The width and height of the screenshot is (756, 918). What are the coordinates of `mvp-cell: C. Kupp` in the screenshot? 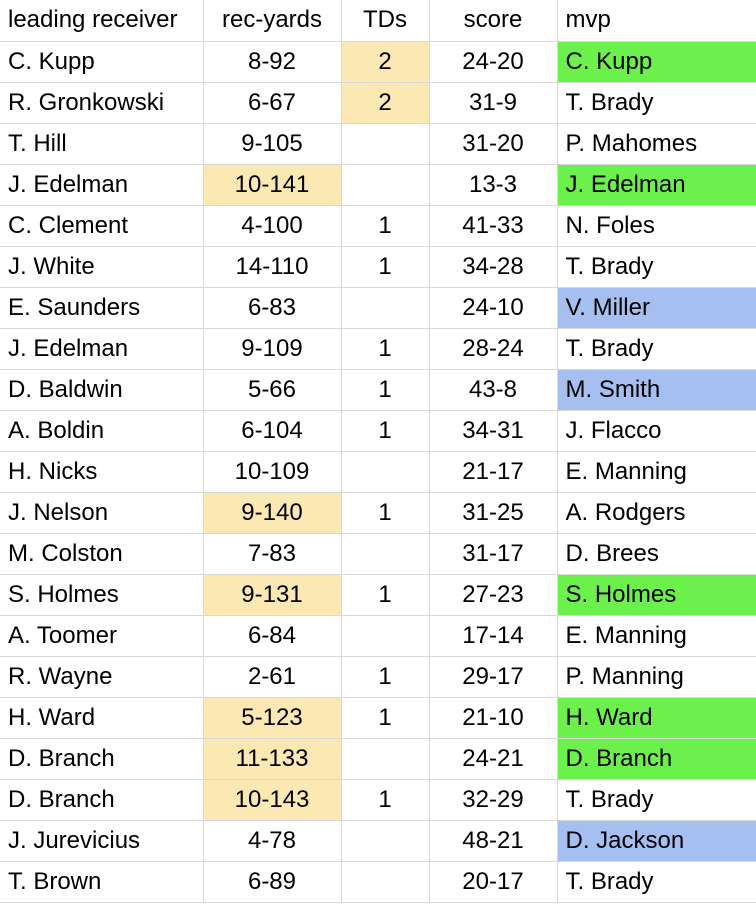 It's located at (656, 62).